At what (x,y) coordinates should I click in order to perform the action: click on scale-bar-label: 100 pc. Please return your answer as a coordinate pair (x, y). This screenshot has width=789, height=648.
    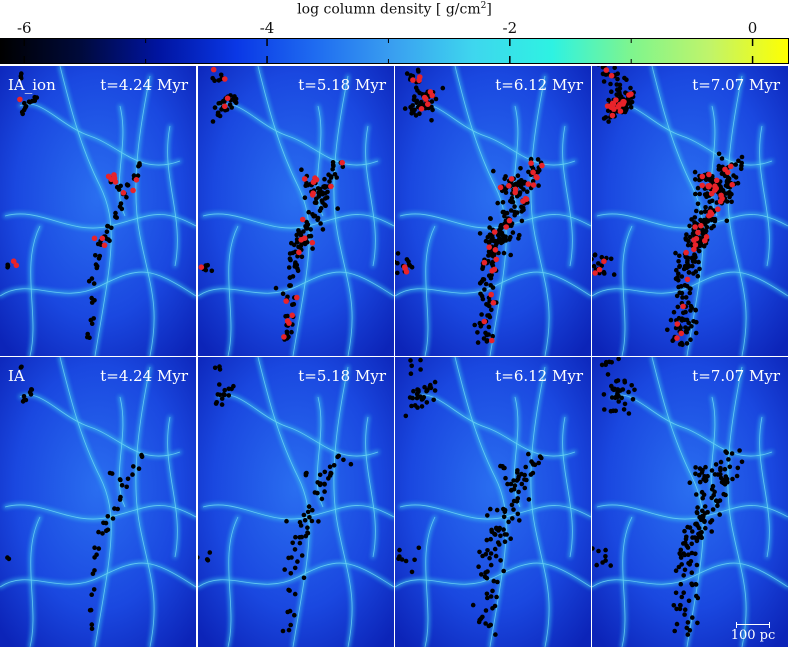
    Looking at the image, I should click on (753, 635).